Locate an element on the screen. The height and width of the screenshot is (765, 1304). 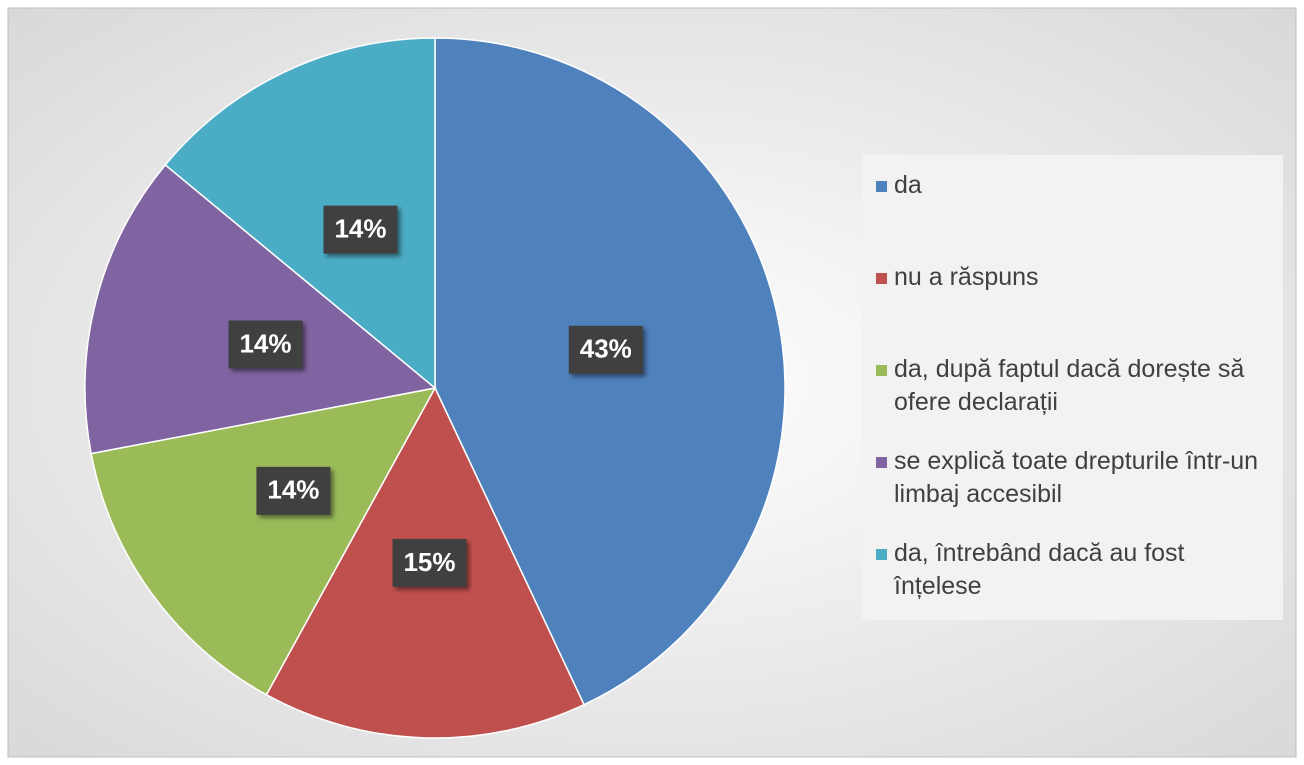
legend-label: da is located at coordinates (908, 185).